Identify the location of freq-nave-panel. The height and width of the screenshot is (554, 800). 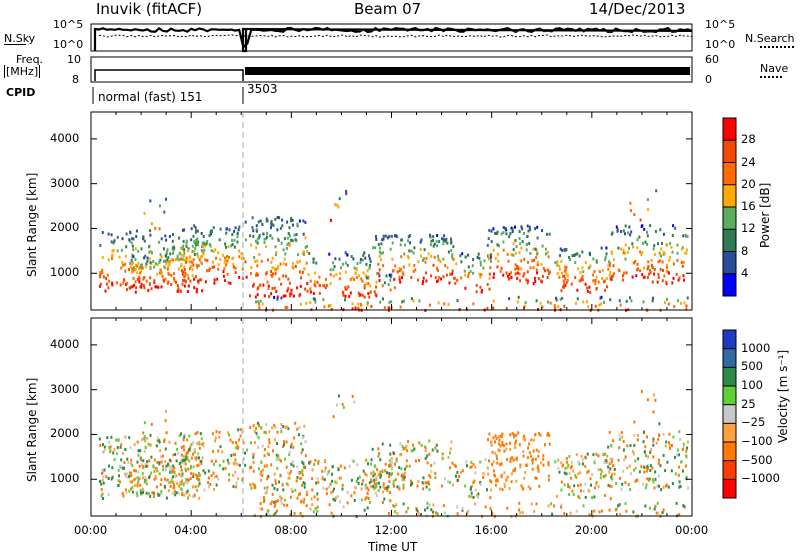
(391, 69).